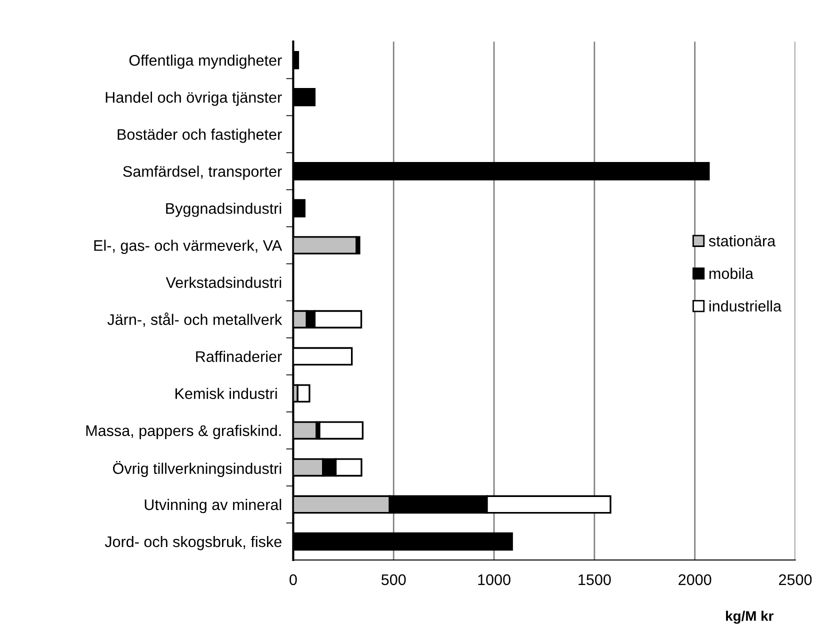 This screenshot has height=640, width=819. Describe the element at coordinates (742, 240) in the screenshot. I see `legend-label: stationära` at that location.